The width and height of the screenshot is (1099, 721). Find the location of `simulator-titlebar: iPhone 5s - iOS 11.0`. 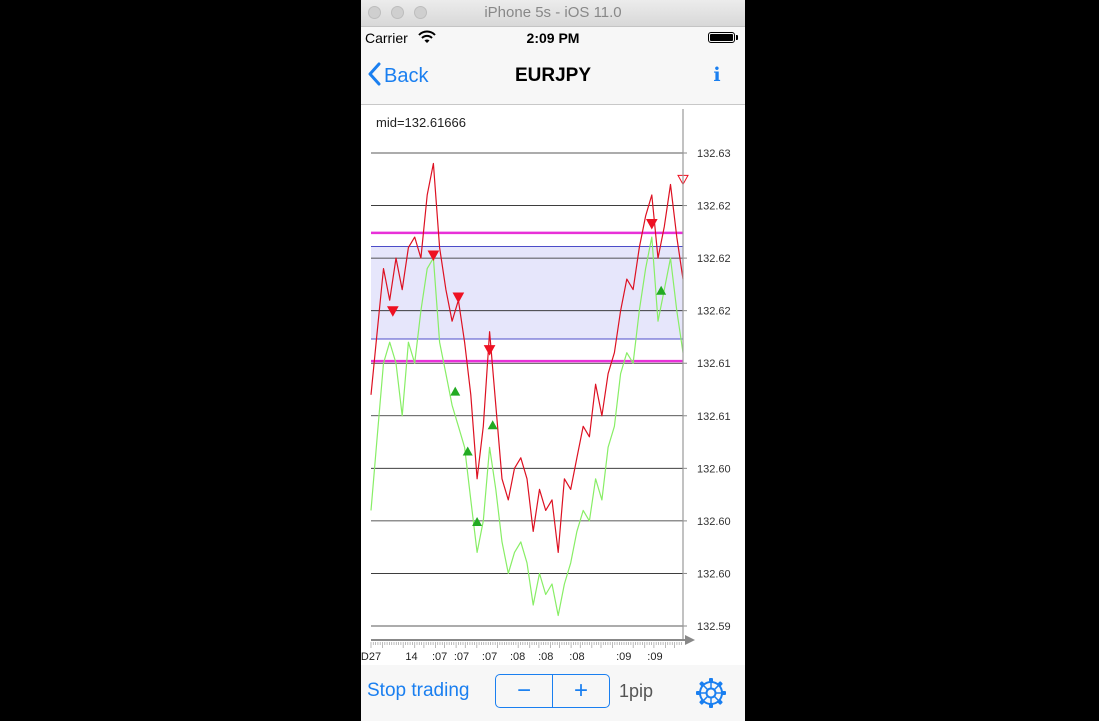

simulator-titlebar: iPhone 5s - iOS 11.0 is located at coordinates (553, 13).